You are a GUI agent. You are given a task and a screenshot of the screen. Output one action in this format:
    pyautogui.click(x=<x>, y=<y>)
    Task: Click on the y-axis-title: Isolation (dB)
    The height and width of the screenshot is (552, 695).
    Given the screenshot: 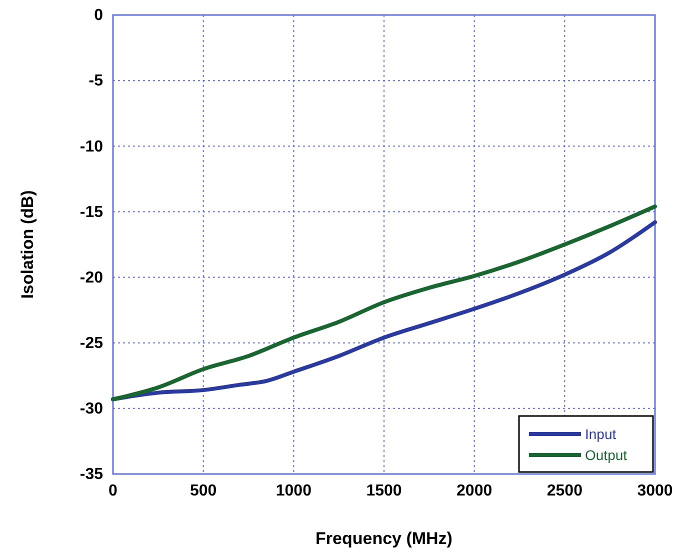 What is the action you would take?
    pyautogui.click(x=27, y=244)
    